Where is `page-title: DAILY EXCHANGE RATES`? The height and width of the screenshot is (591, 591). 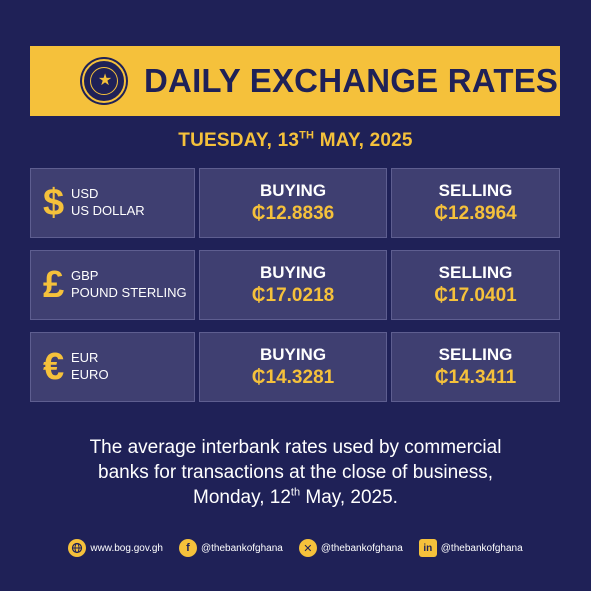
page-title: DAILY EXCHANGE RATES is located at coordinates (351, 80).